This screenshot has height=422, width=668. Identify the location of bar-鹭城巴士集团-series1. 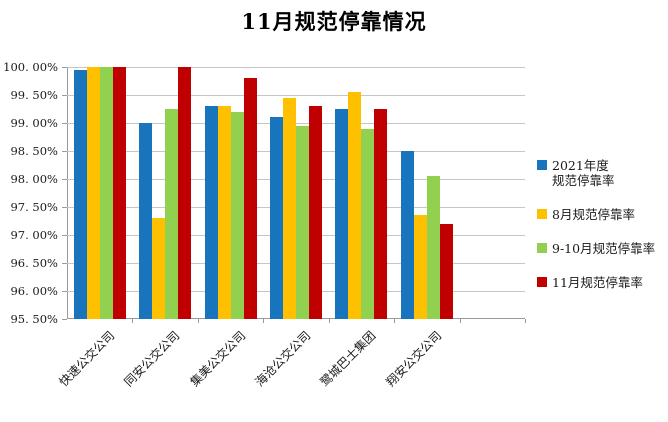
(355, 205).